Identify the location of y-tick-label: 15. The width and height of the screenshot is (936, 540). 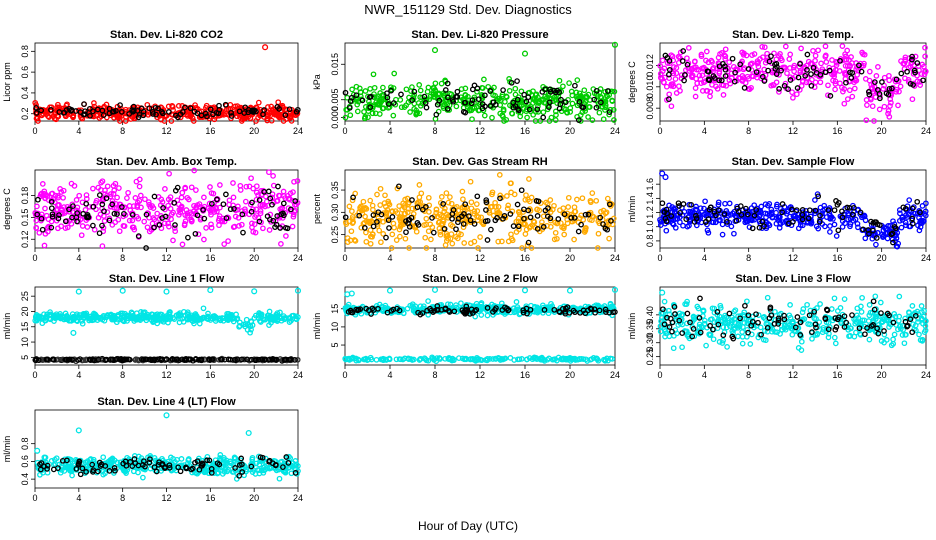
(335, 309).